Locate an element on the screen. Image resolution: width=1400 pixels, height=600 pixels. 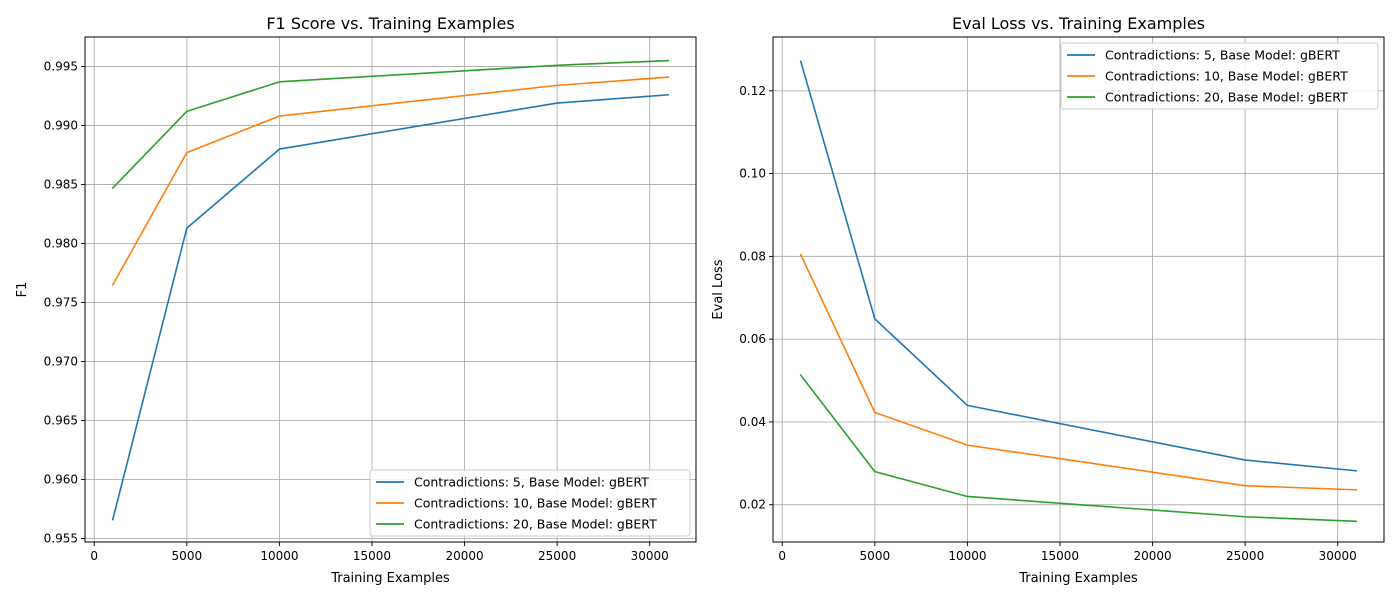
y-tick-label: 0.985 is located at coordinates (61, 184).